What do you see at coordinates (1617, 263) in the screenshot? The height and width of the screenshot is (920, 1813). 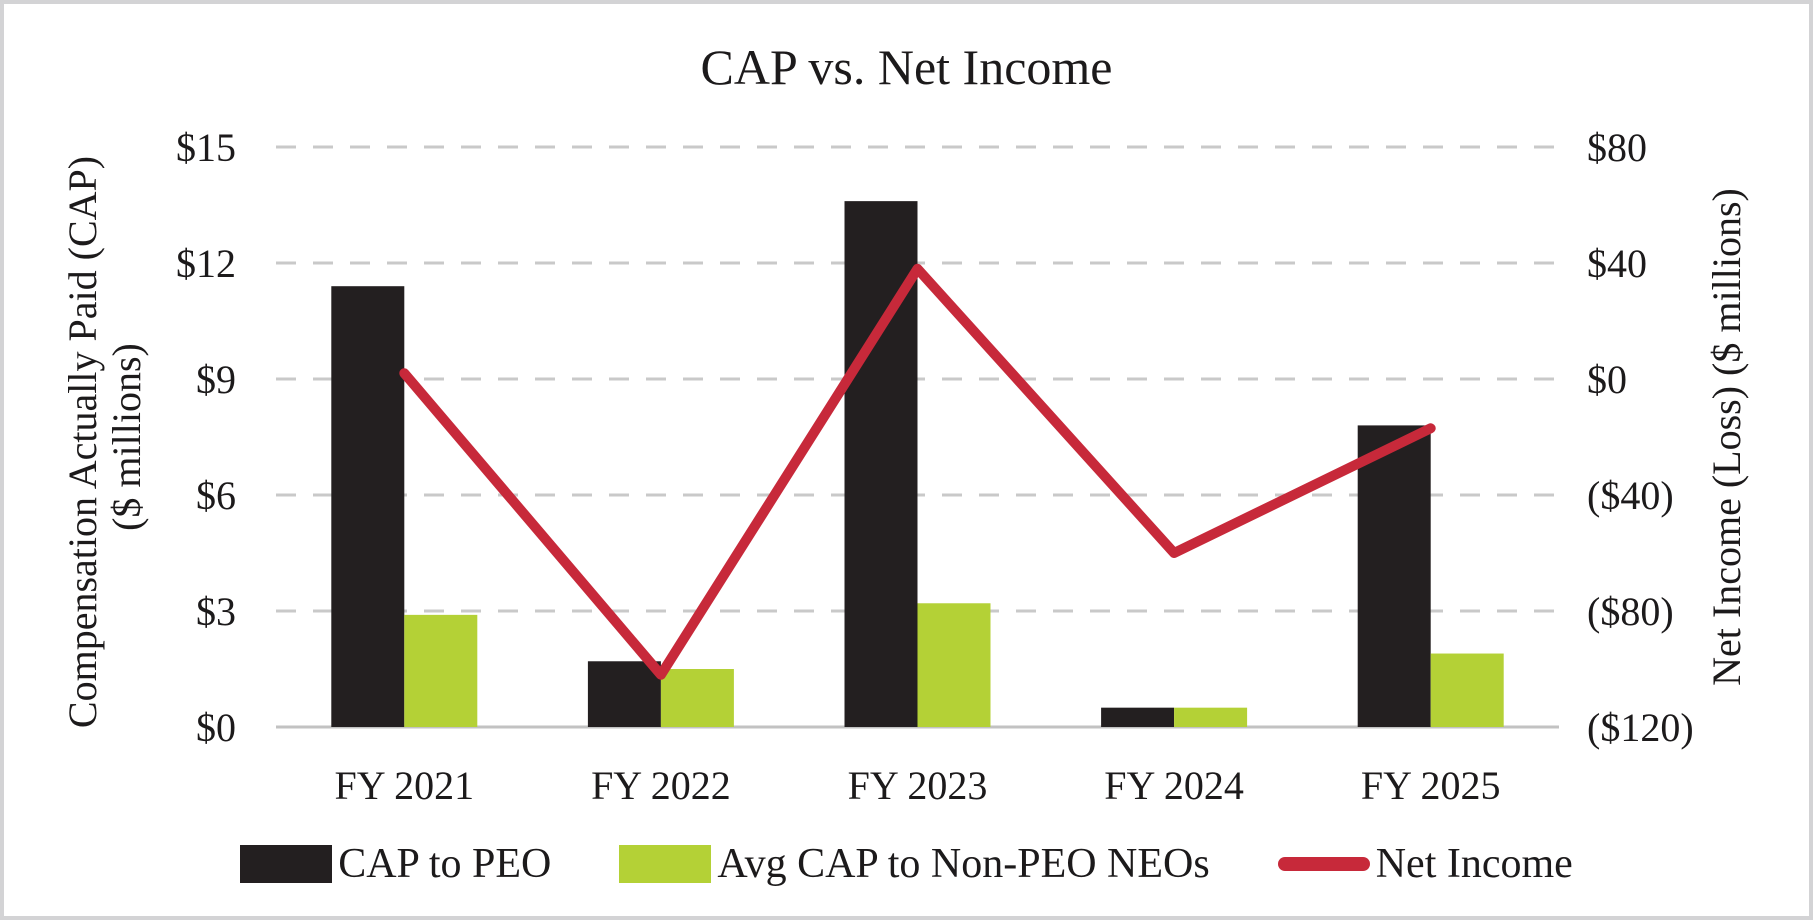 I see `right-tick-label: $40` at bounding box center [1617, 263].